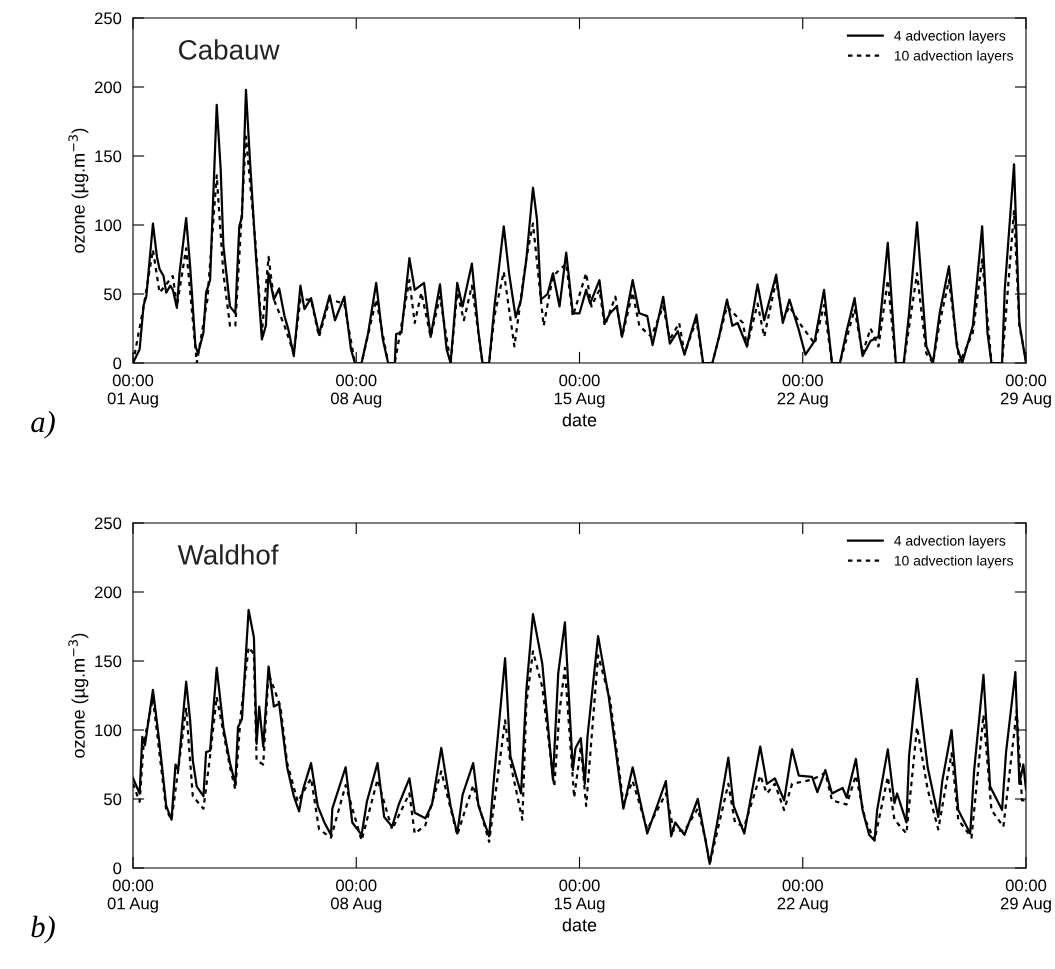 This screenshot has width=1055, height=969. I want to click on annotation: Cabauw, so click(229, 49).